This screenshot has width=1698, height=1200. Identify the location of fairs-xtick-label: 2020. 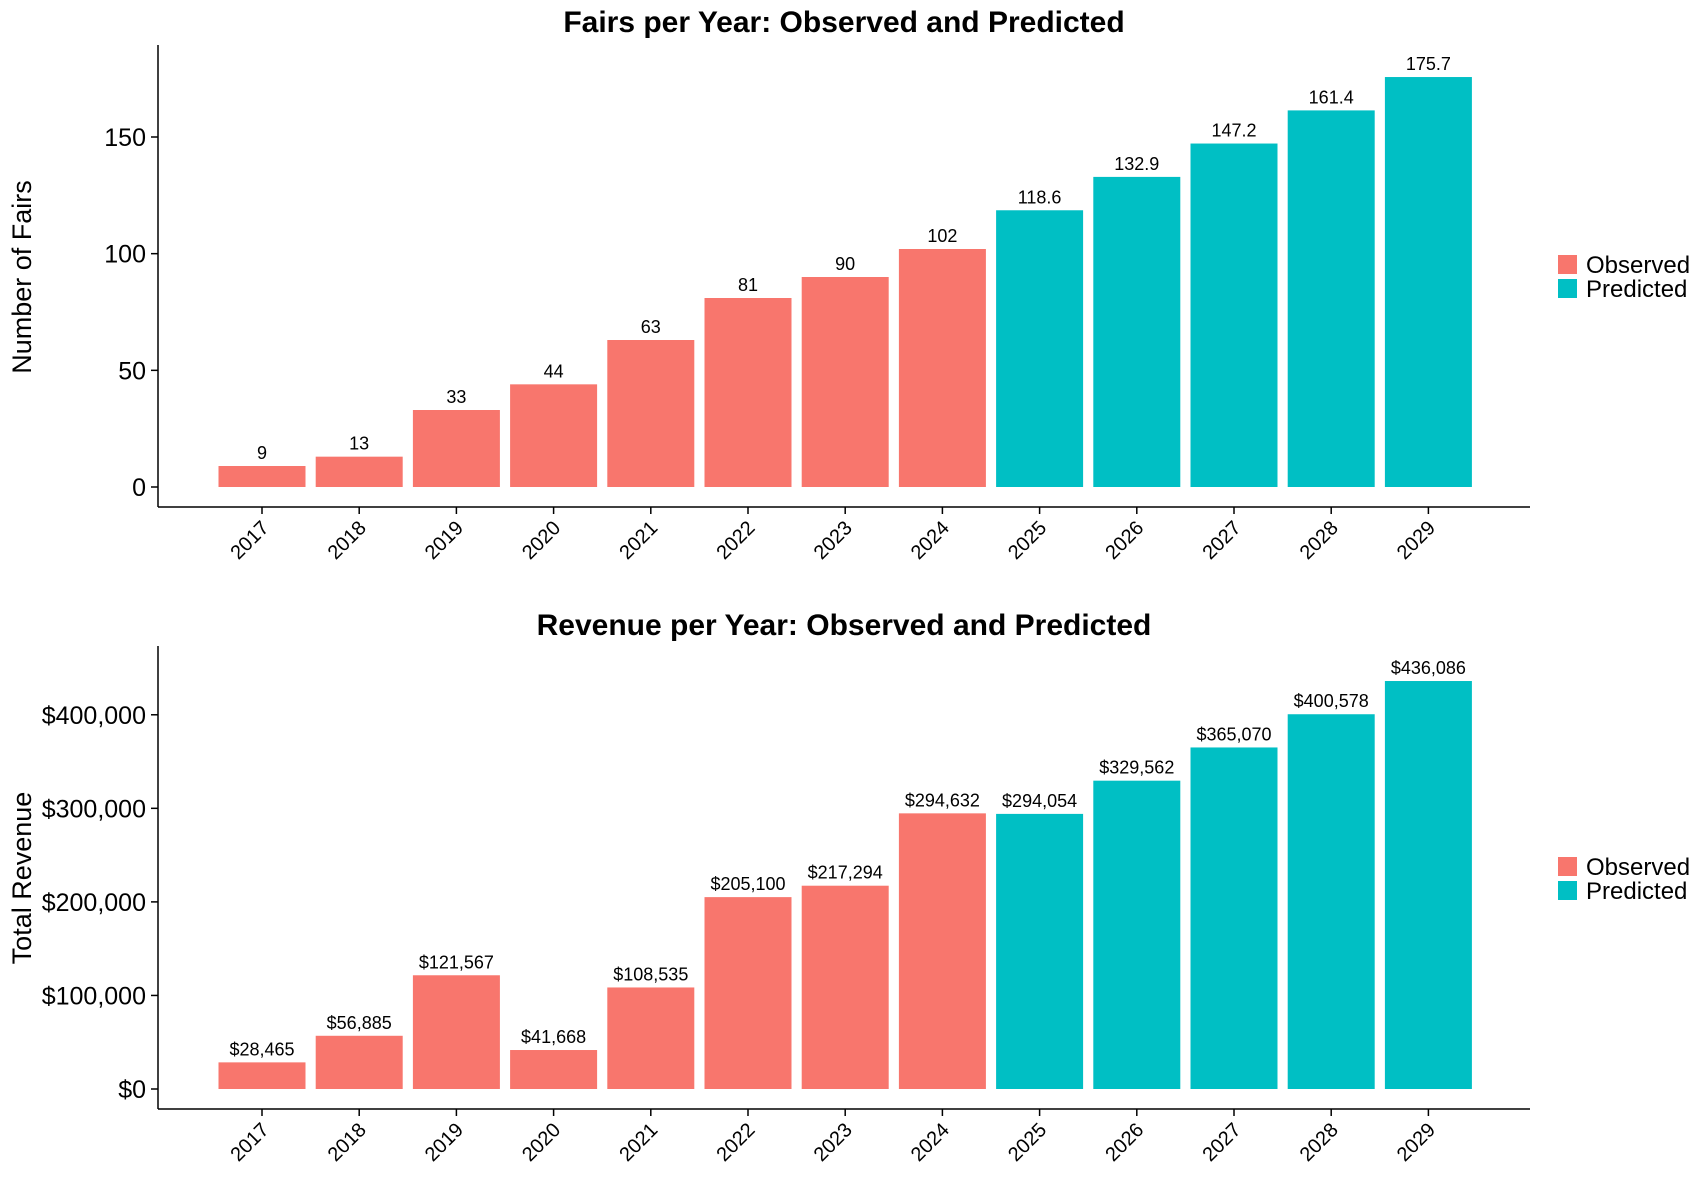
(541, 540).